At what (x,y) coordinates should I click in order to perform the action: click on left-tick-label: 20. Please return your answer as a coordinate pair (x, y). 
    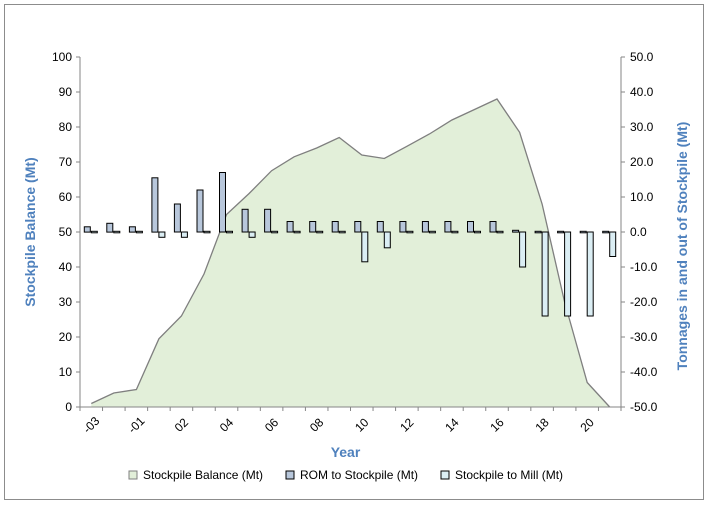
    Looking at the image, I should click on (66, 337).